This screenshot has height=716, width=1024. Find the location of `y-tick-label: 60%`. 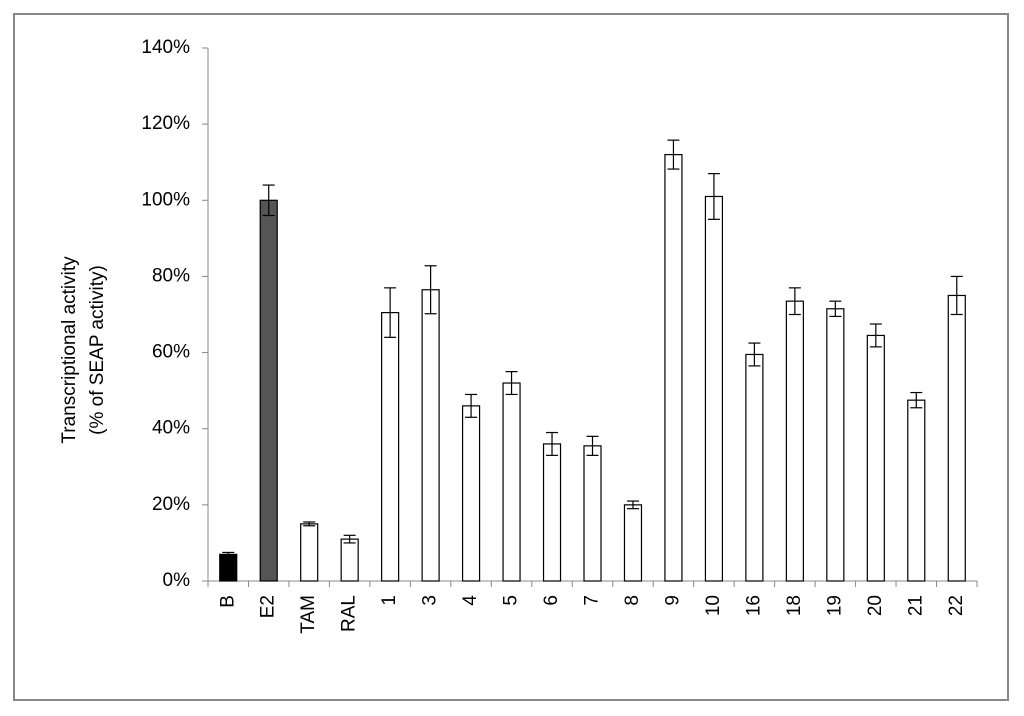

y-tick-label: 60% is located at coordinates (171, 352).